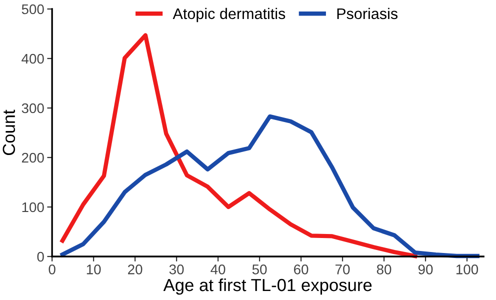  Describe the element at coordinates (229, 15) in the screenshot. I see `legend-label: Atopic dermatitis` at that location.